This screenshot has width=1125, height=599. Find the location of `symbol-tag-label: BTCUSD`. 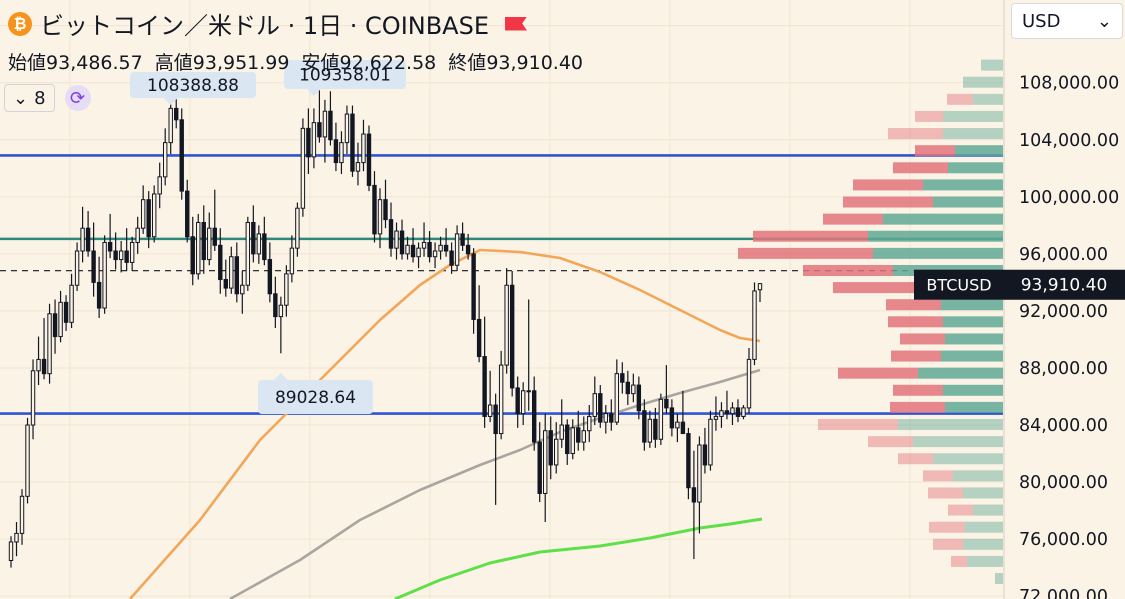

symbol-tag-label: BTCUSD is located at coordinates (958, 285).